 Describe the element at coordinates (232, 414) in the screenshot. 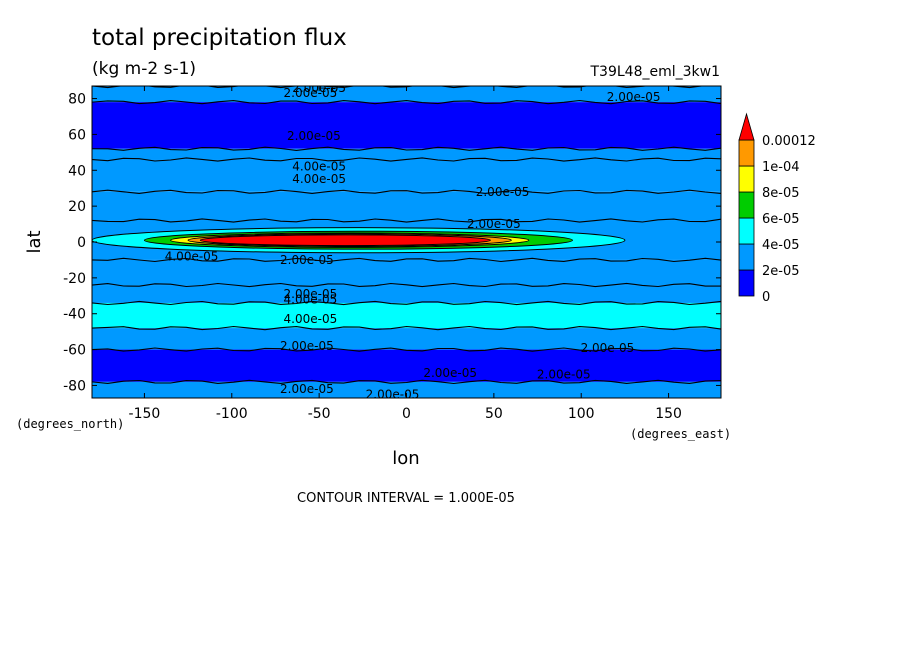

I see `x-tick-label: -100` at that location.